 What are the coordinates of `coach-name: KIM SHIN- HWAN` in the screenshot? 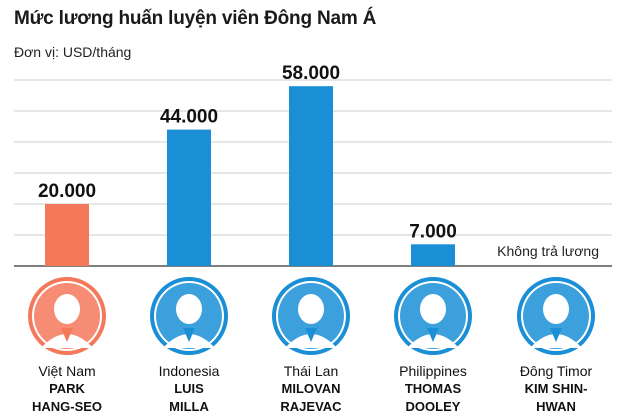 It's located at (556, 398).